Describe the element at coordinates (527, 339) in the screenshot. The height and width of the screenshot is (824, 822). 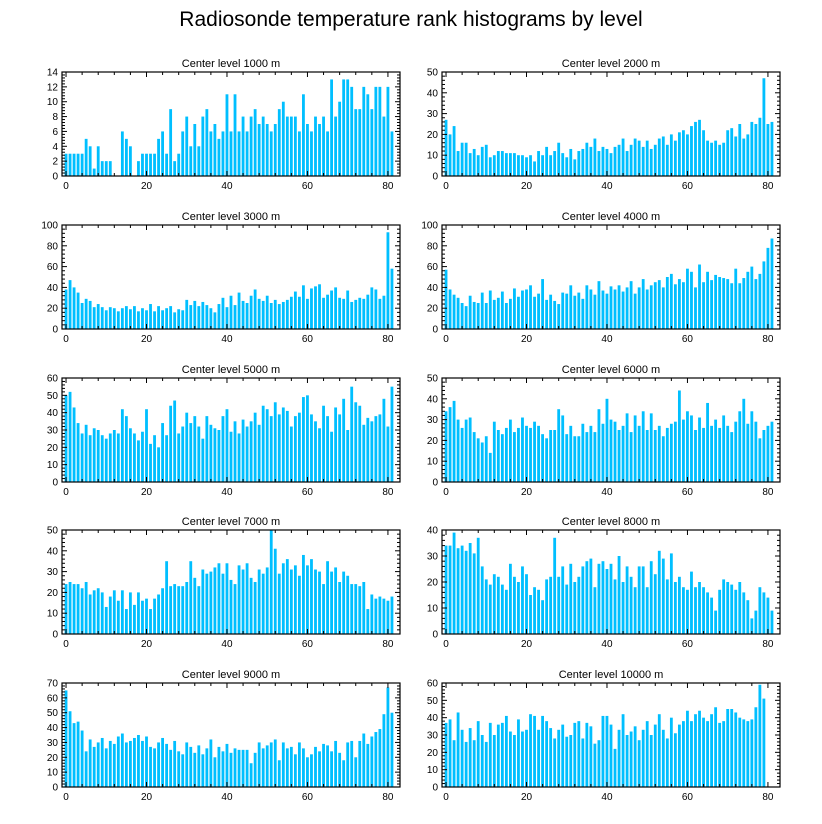
I see `x-tick-label: 20` at that location.